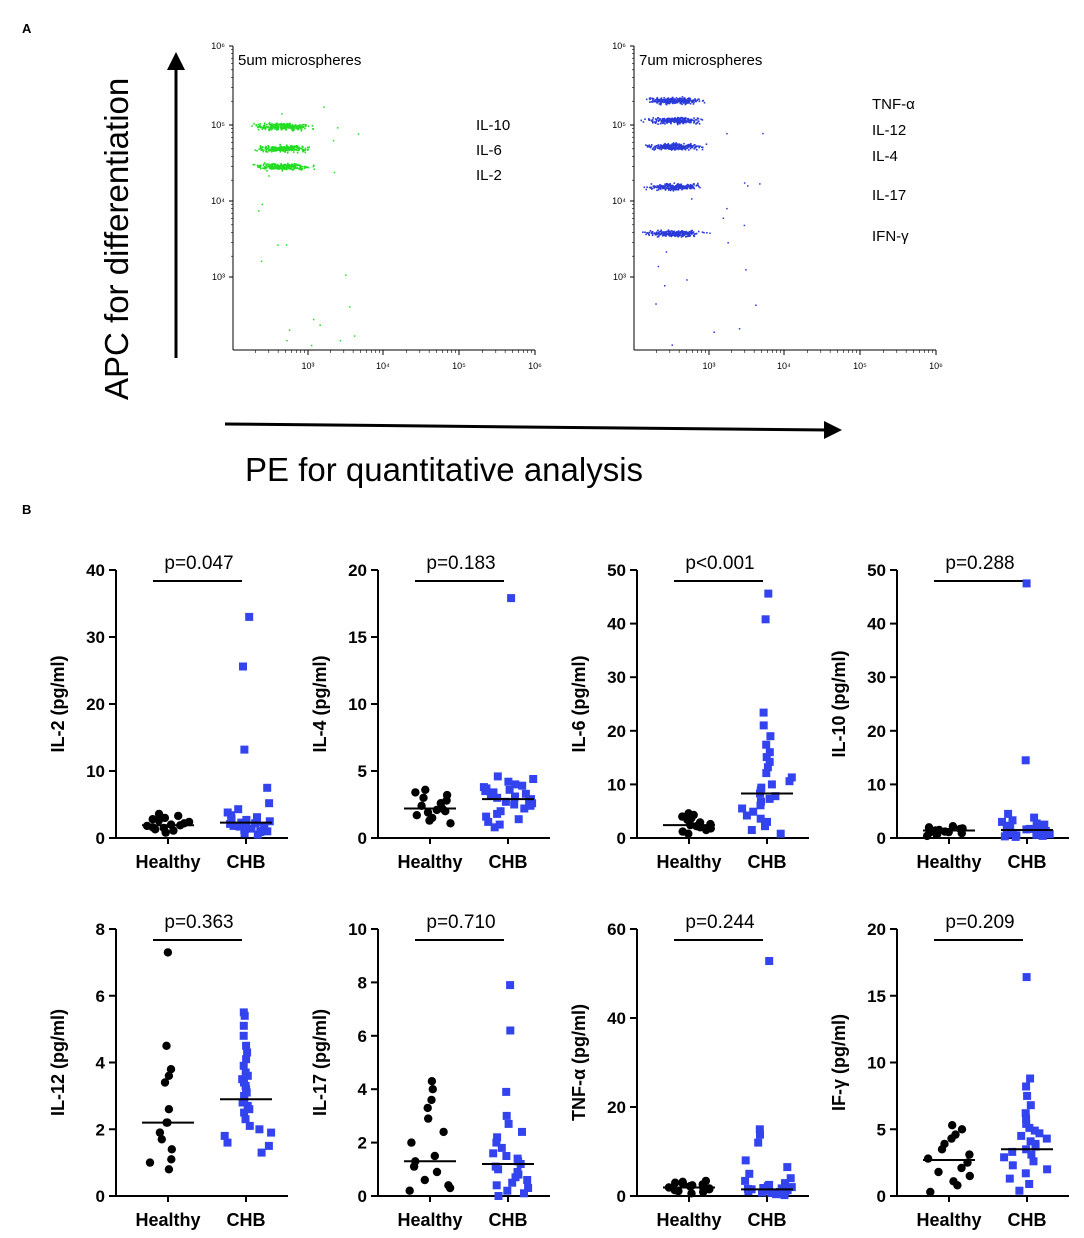  What do you see at coordinates (444, 469) in the screenshot?
I see `flow-x-axis-label: PE for quantitative analysis` at bounding box center [444, 469].